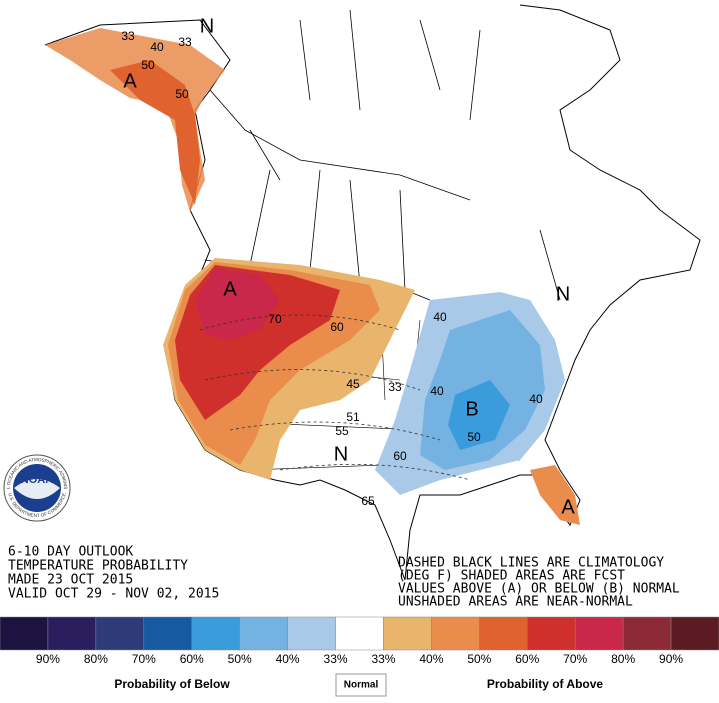  Describe the element at coordinates (353, 384) in the screenshot. I see `contour-label: 45` at that location.